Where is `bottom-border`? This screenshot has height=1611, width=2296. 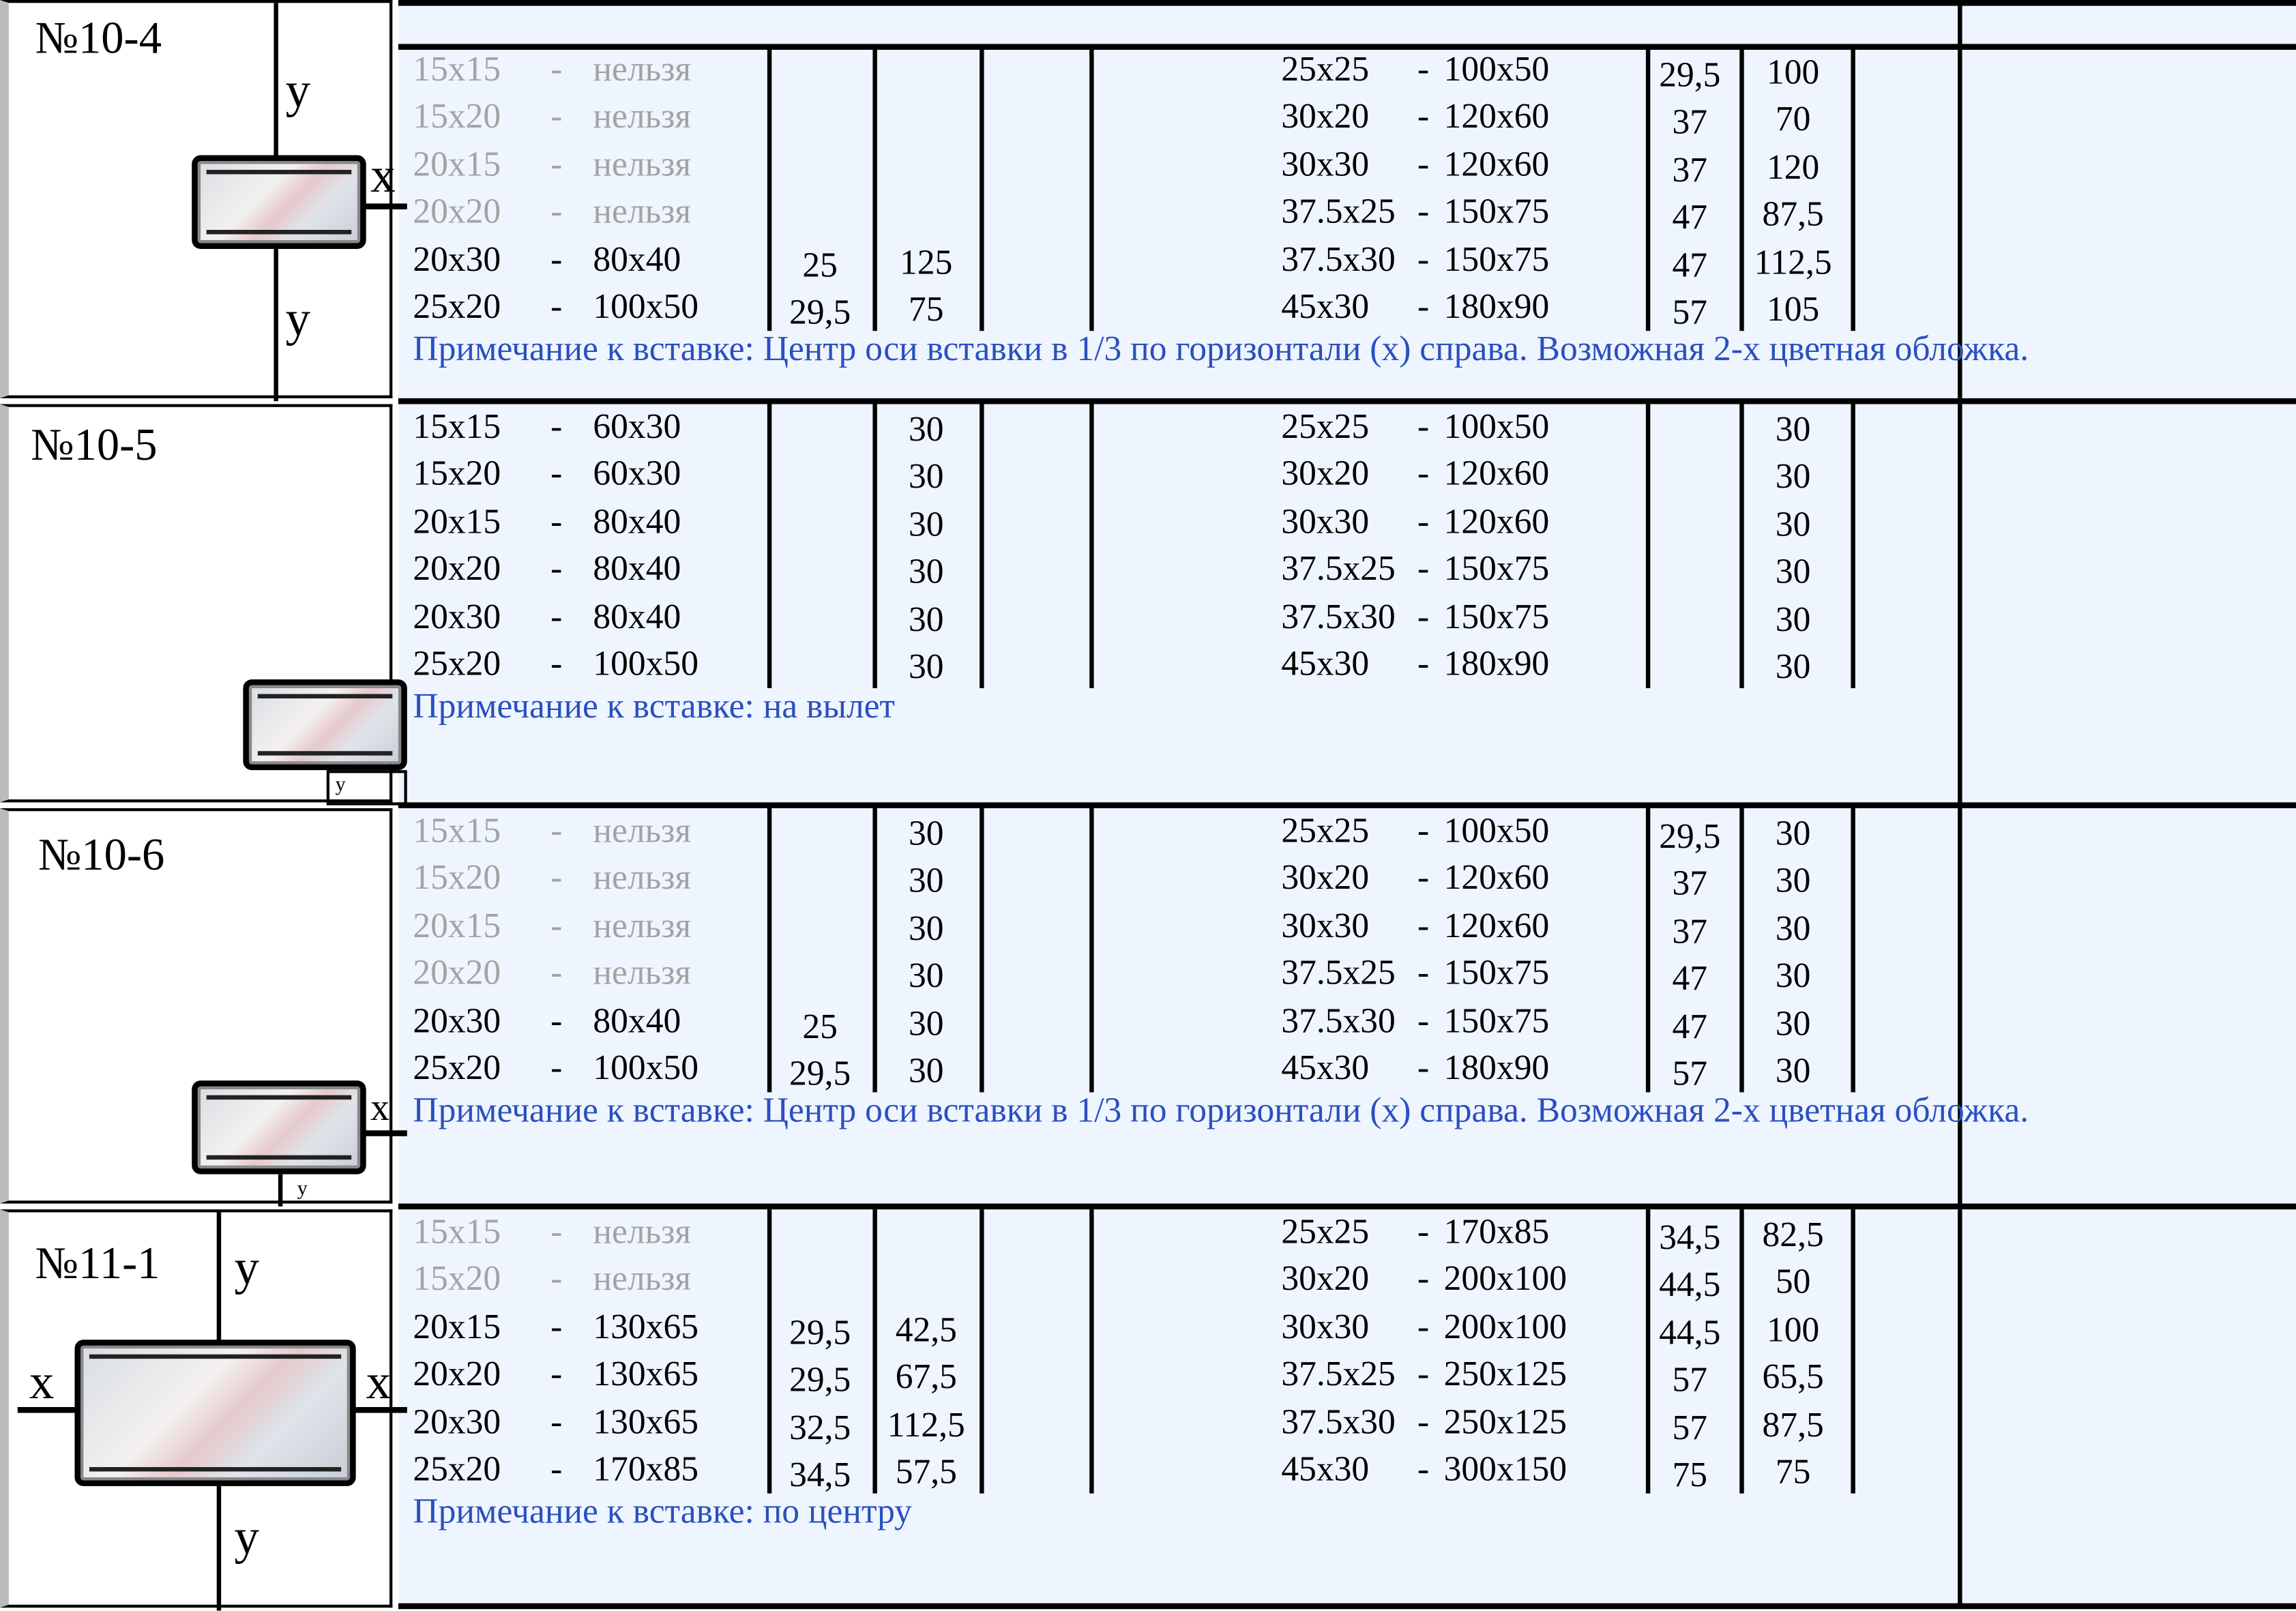 bottom-border is located at coordinates (1347, 1606).